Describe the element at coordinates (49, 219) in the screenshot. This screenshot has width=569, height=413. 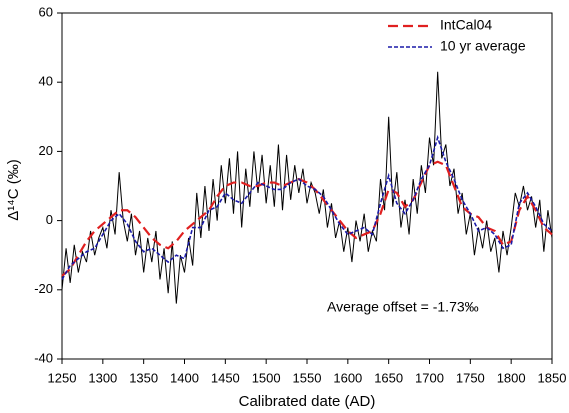
I see `y-tick-label: 0` at that location.